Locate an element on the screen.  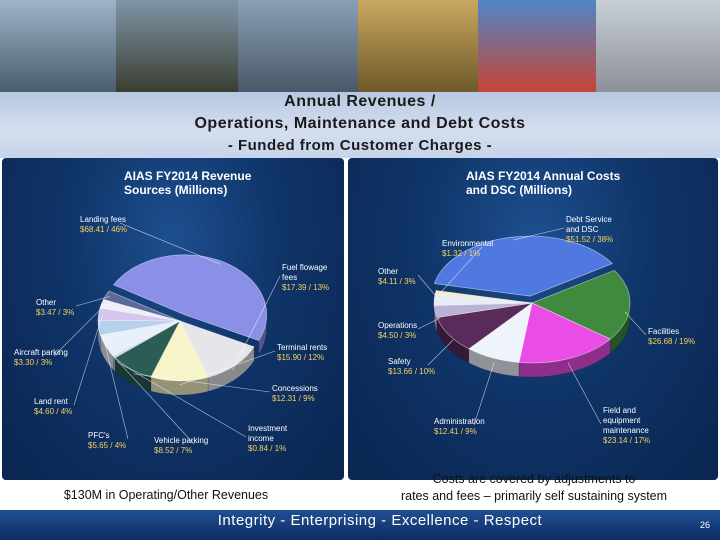
pie-slice-landing-fees is located at coordinates (190, 297).